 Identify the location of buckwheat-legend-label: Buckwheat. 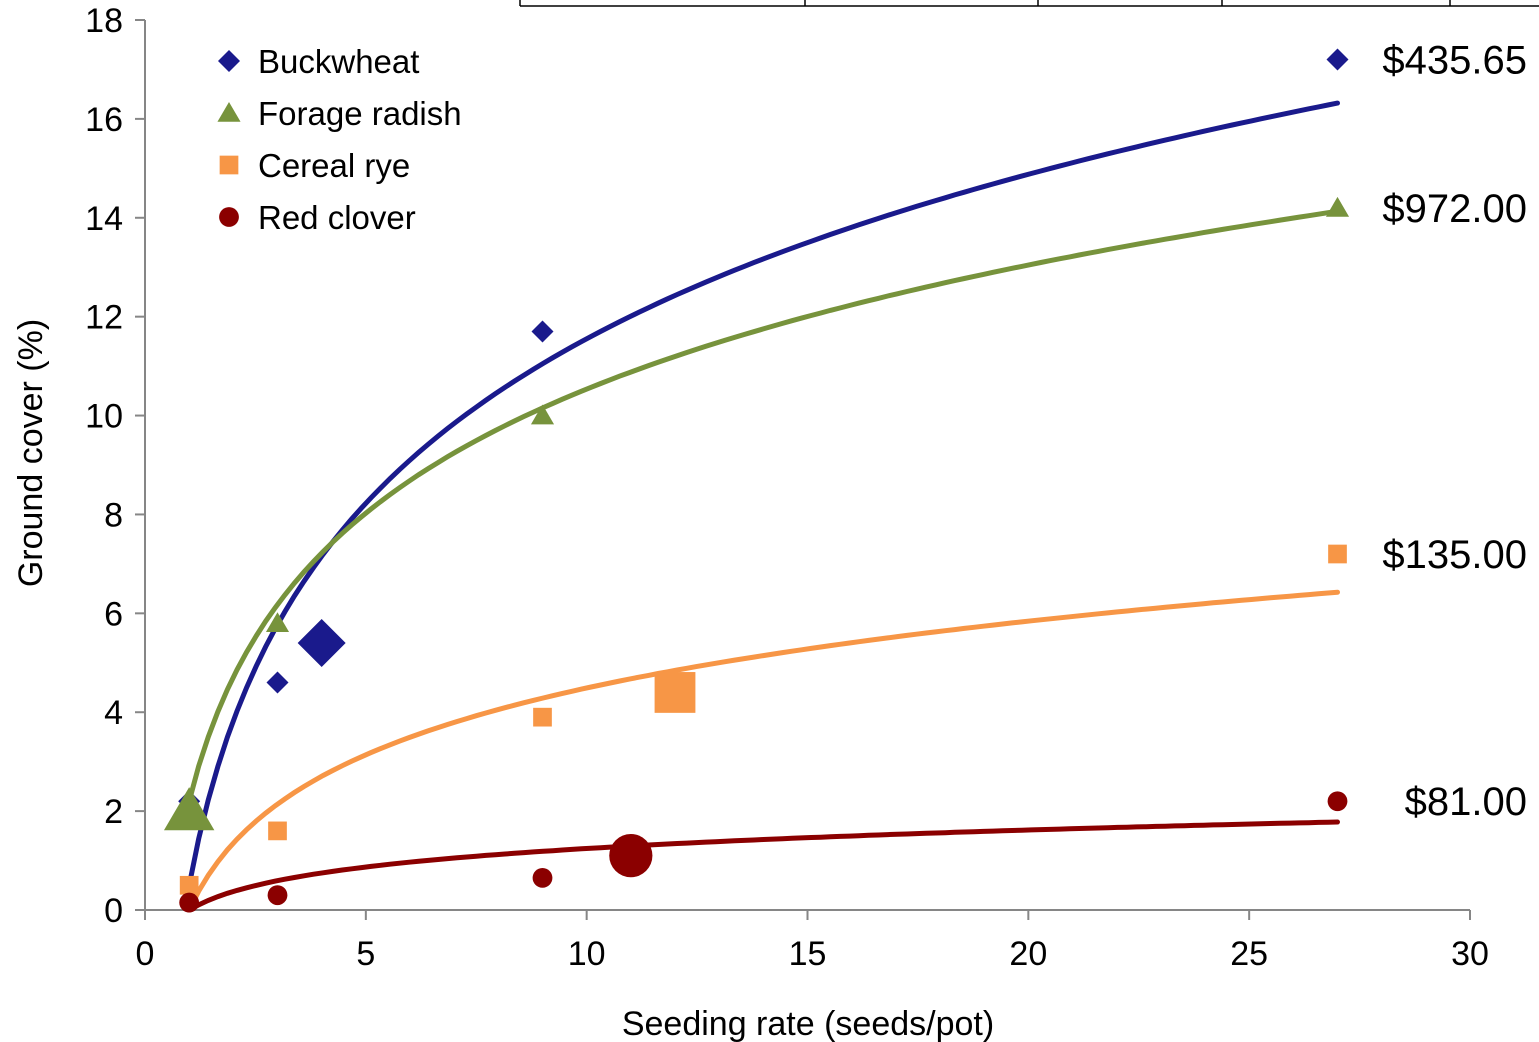
(338, 61).